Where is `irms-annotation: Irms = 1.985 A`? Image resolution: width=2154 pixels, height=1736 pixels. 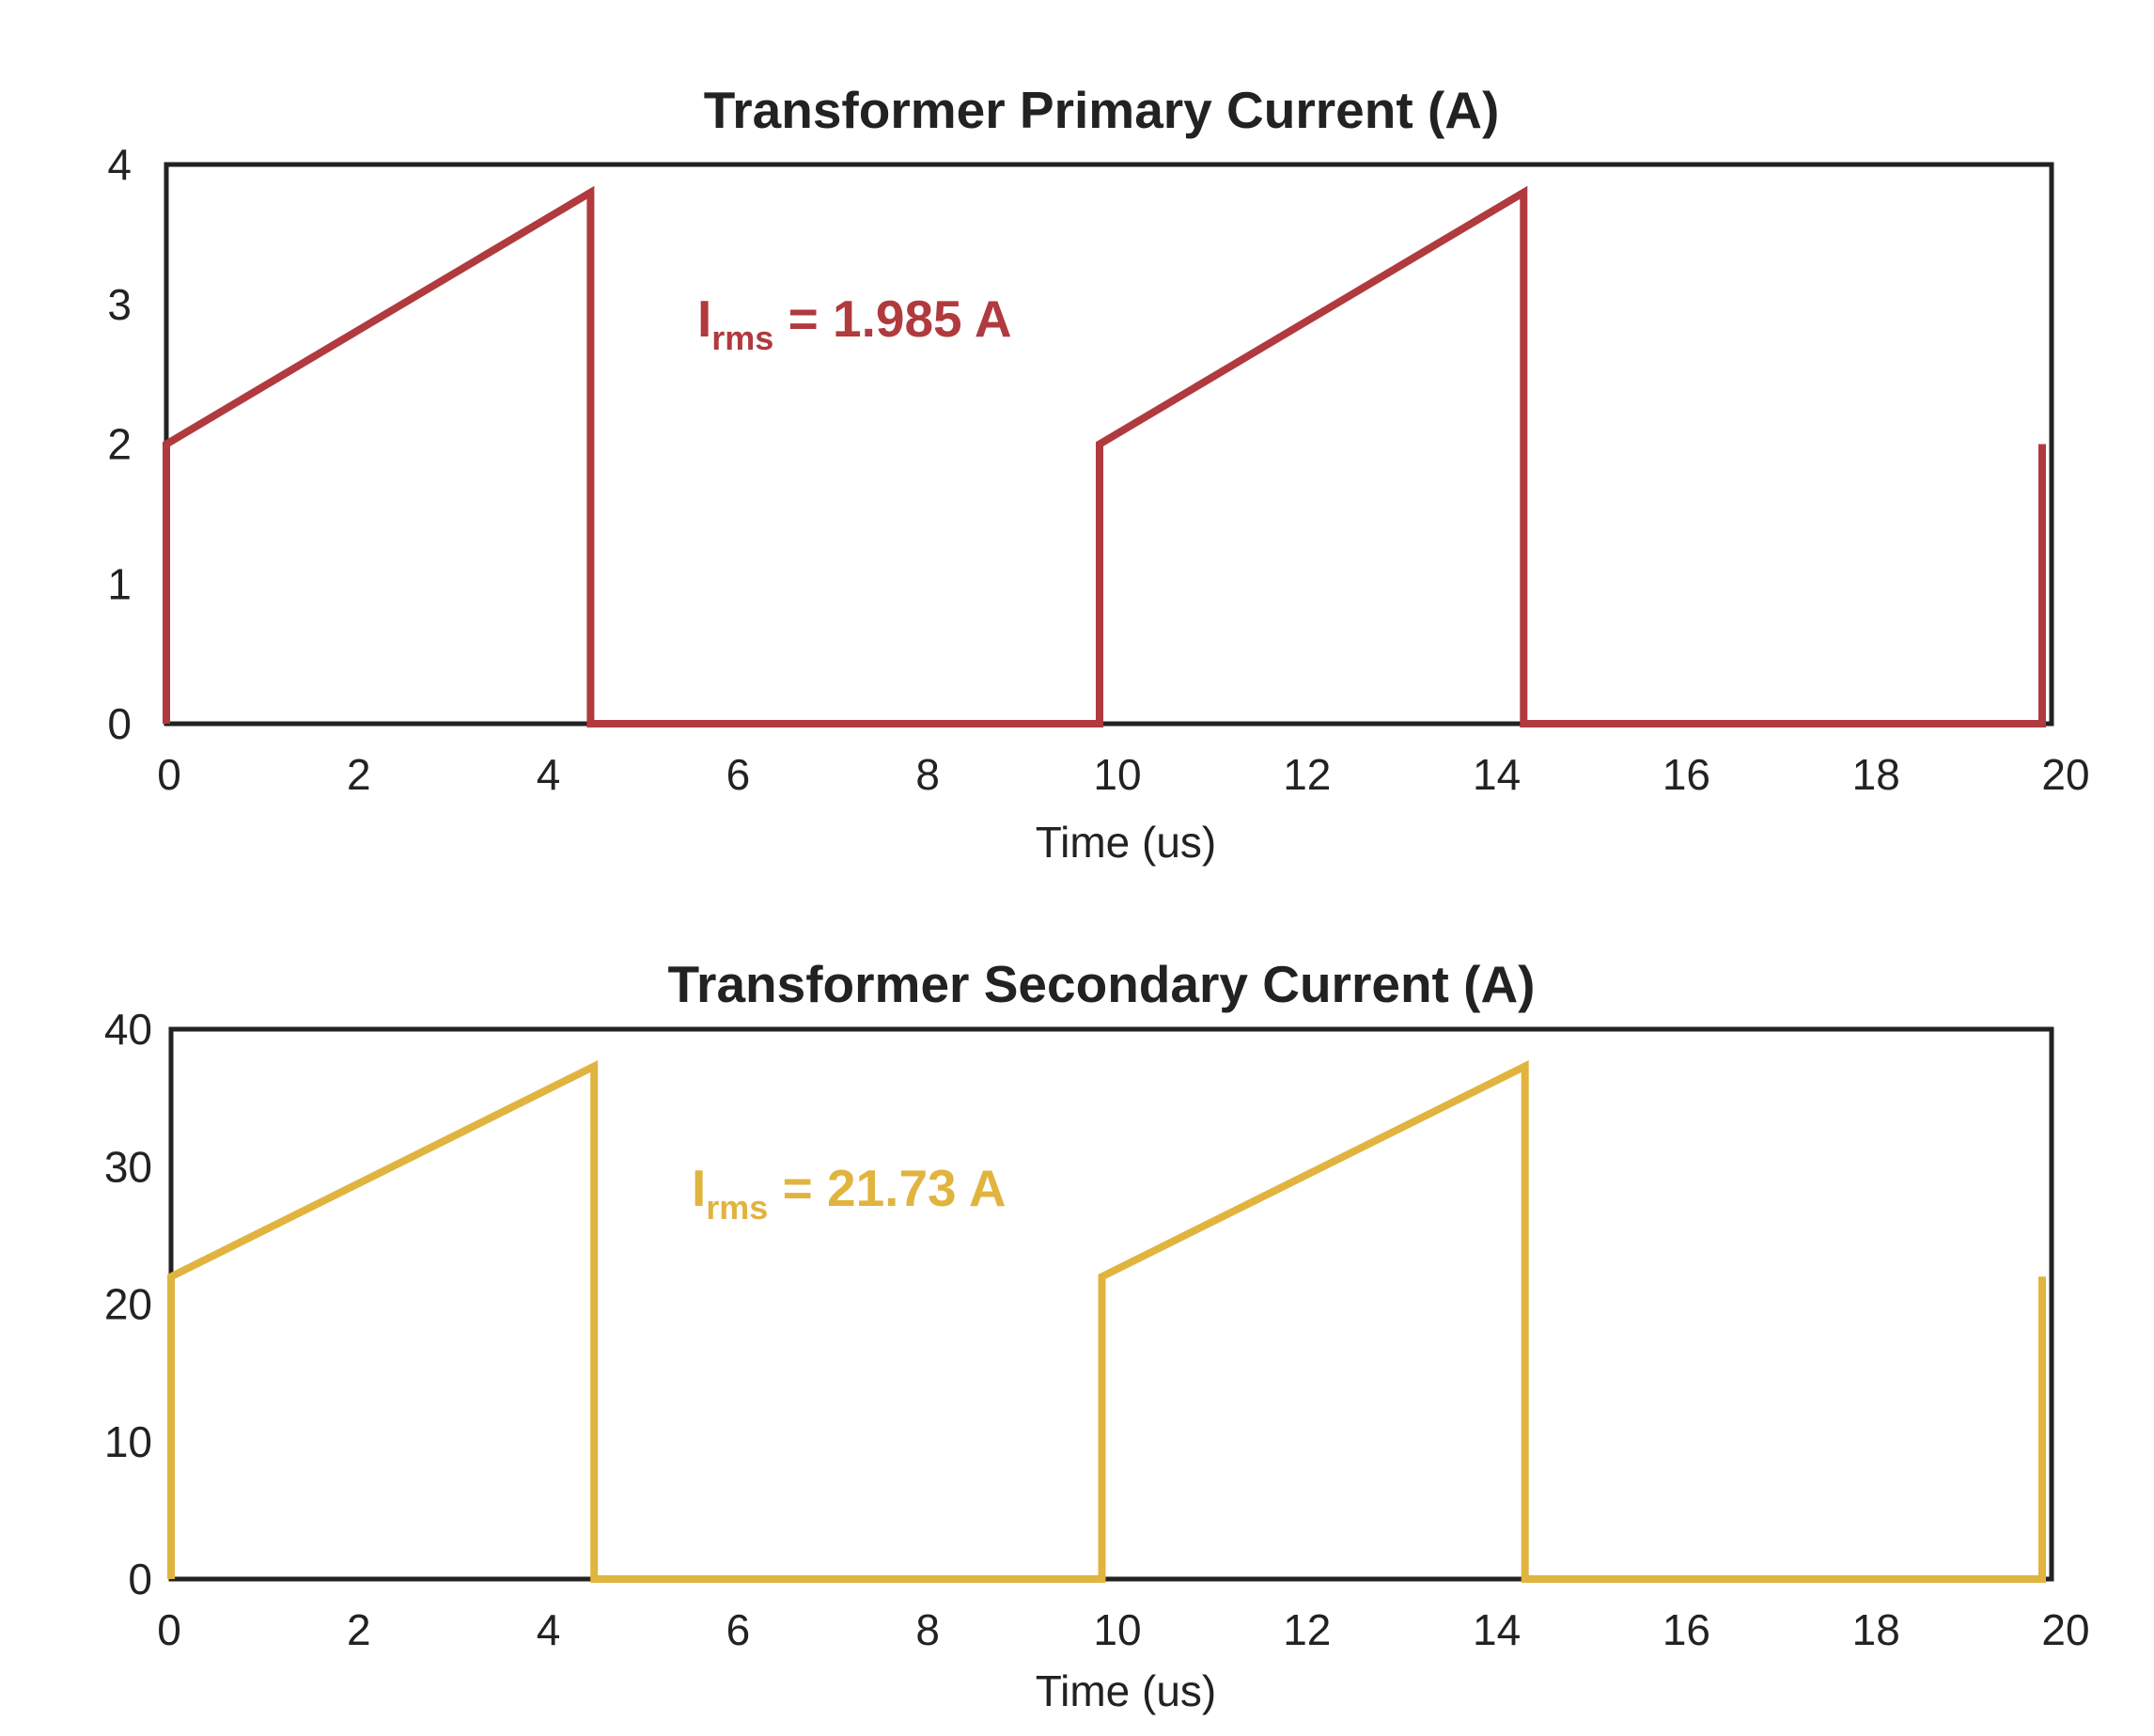 irms-annotation: Irms = 1.985 A is located at coordinates (854, 323).